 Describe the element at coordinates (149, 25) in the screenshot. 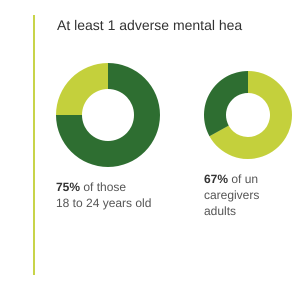

I see `chart-title: At least 1 adverse mental hea` at that location.